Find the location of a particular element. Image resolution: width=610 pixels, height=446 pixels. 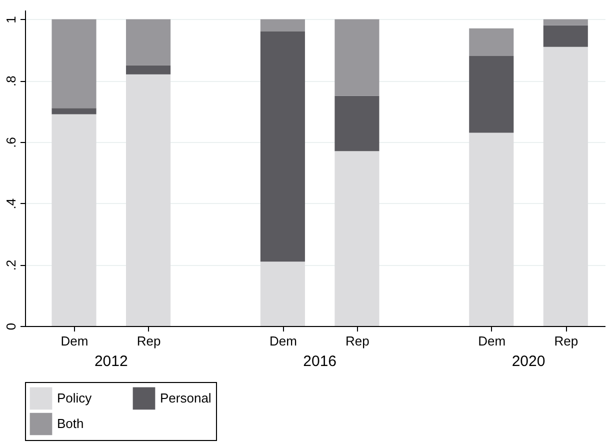

text: 2020 is located at coordinates (529, 361).